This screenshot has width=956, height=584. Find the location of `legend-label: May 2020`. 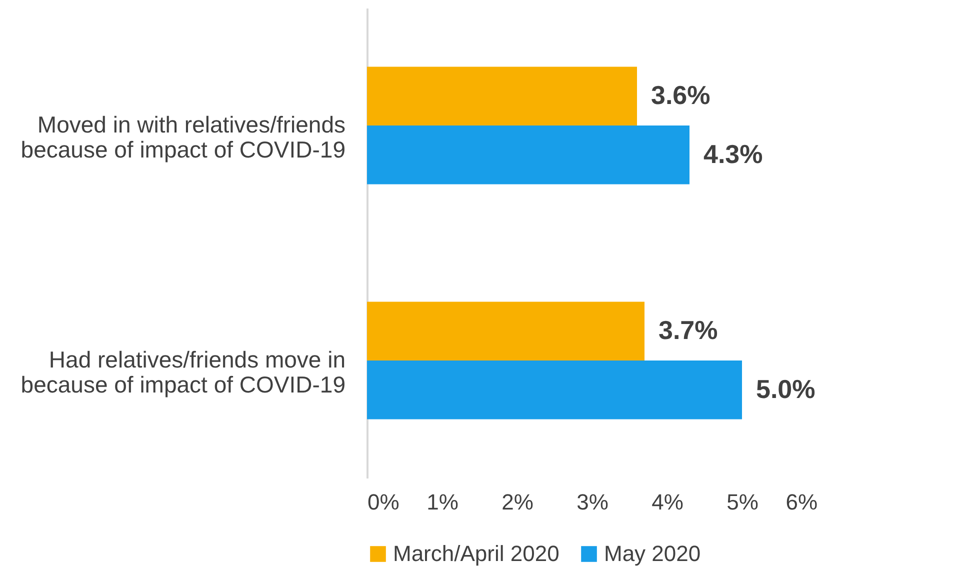

legend-label: May 2020 is located at coordinates (652, 553).